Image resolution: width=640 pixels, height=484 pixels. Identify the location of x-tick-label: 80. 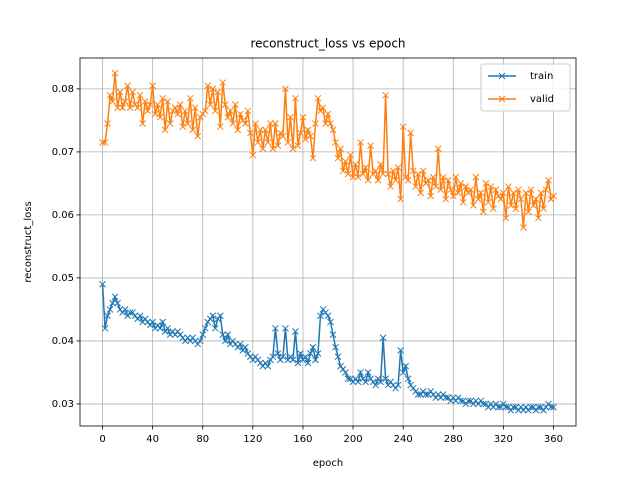
(202, 439).